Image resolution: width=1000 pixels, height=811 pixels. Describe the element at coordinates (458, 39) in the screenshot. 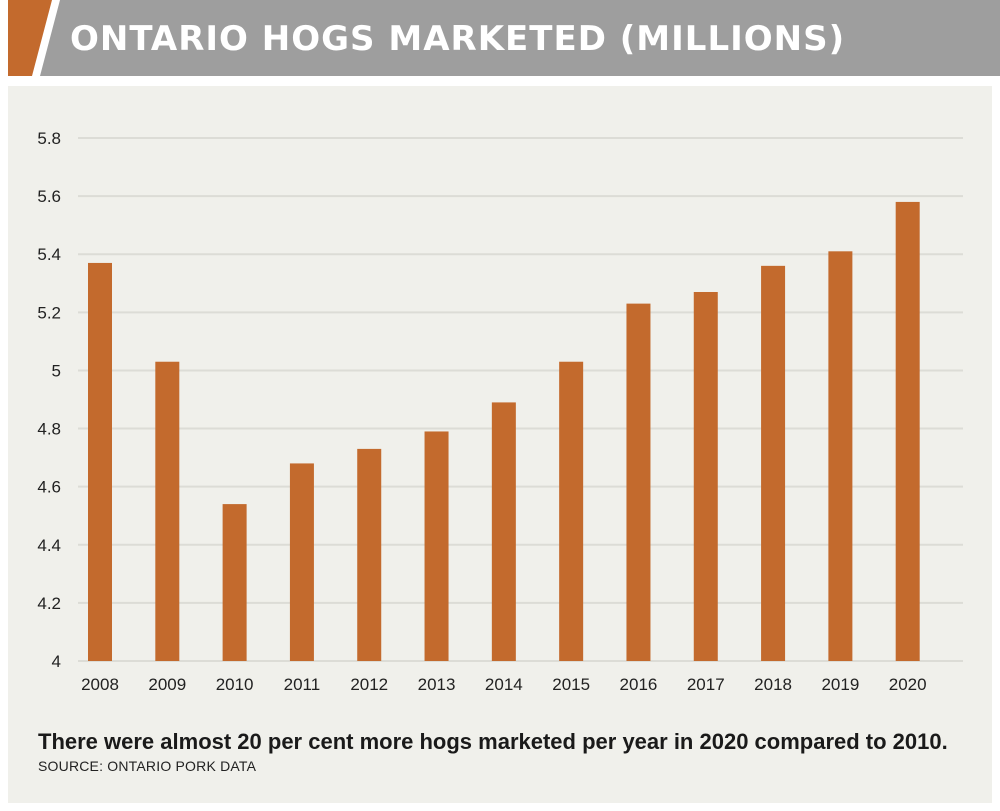

I see `chart-title: ONTARIO HOGS MARKETED (MILLIONS)` at that location.